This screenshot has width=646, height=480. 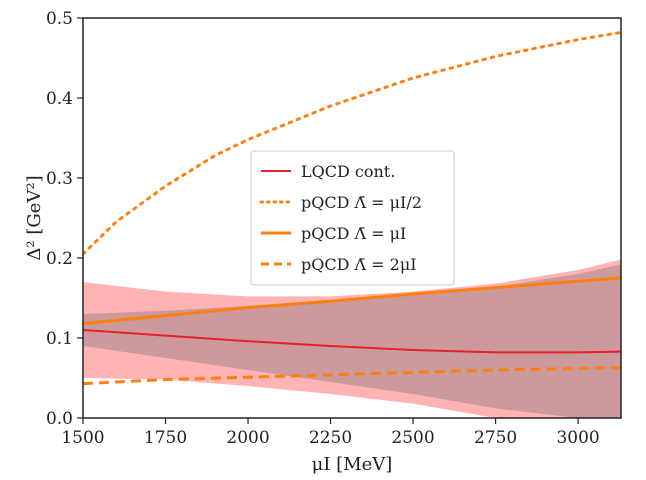 What do you see at coordinates (361, 202) in the screenshot?
I see `legend-label-1: pQCD Λ̄ = μI/2` at bounding box center [361, 202].